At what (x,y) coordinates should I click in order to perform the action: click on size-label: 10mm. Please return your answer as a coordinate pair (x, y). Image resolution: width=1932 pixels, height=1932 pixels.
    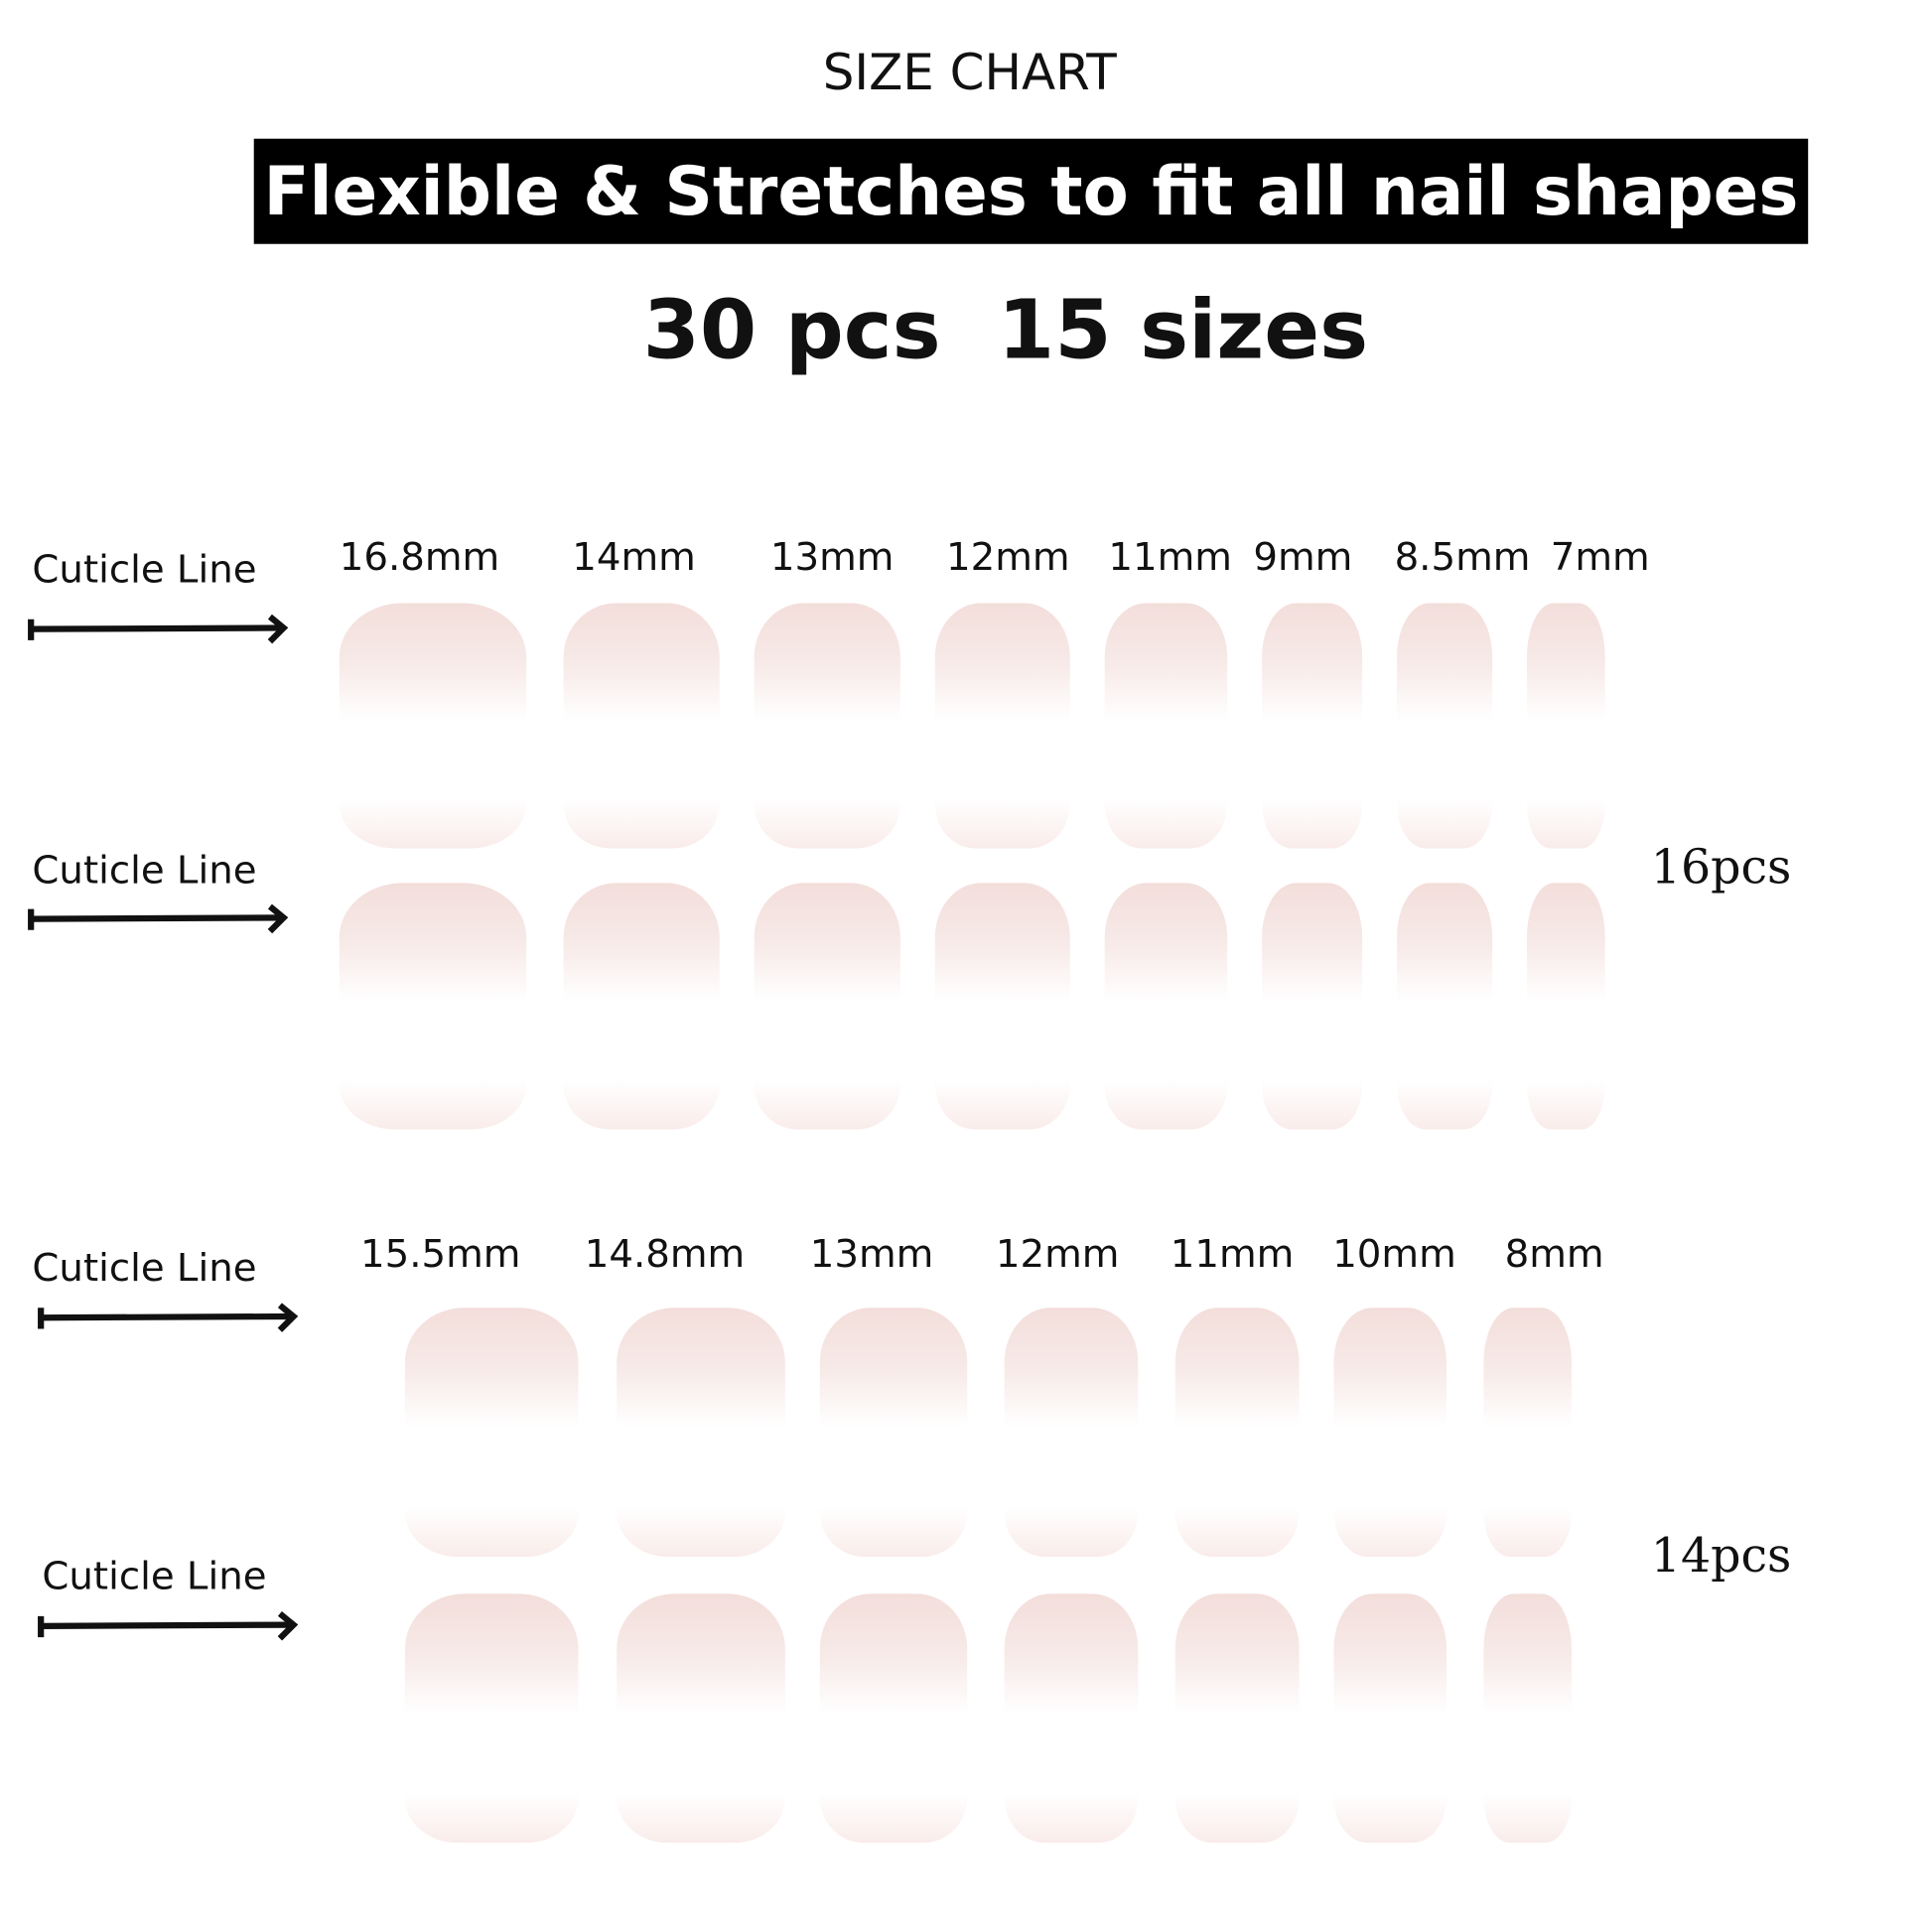
    Looking at the image, I should click on (1394, 1255).